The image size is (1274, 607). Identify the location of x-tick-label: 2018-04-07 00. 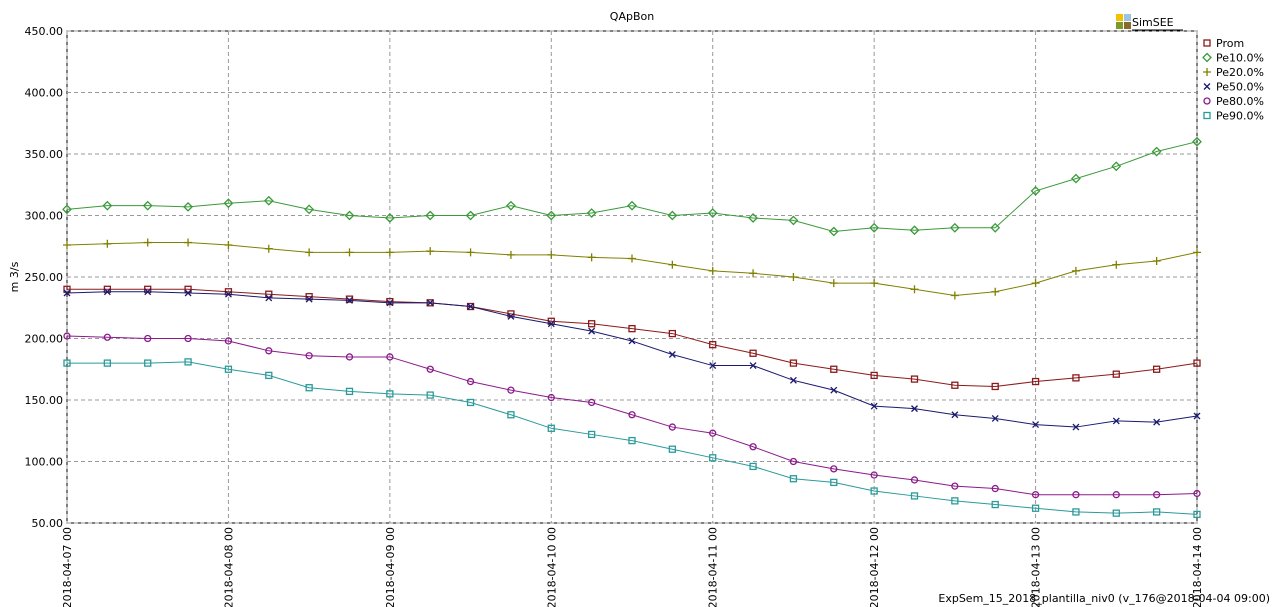
(67, 567).